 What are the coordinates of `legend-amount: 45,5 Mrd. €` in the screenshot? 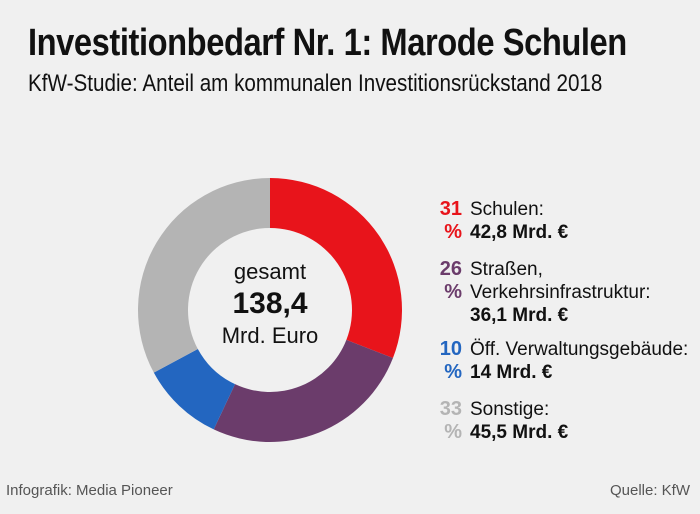 It's located at (519, 432).